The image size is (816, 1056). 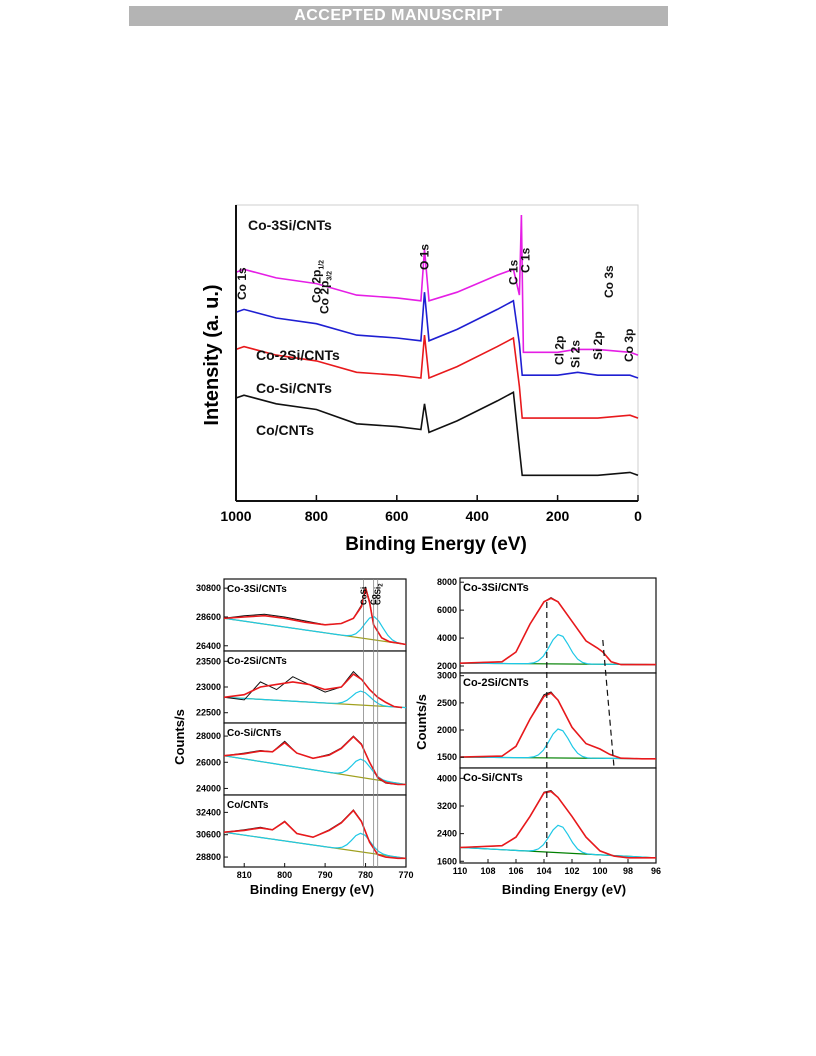 What do you see at coordinates (447, 638) in the screenshot?
I see `si2p-y-tick-label-0-2: 4000` at bounding box center [447, 638].